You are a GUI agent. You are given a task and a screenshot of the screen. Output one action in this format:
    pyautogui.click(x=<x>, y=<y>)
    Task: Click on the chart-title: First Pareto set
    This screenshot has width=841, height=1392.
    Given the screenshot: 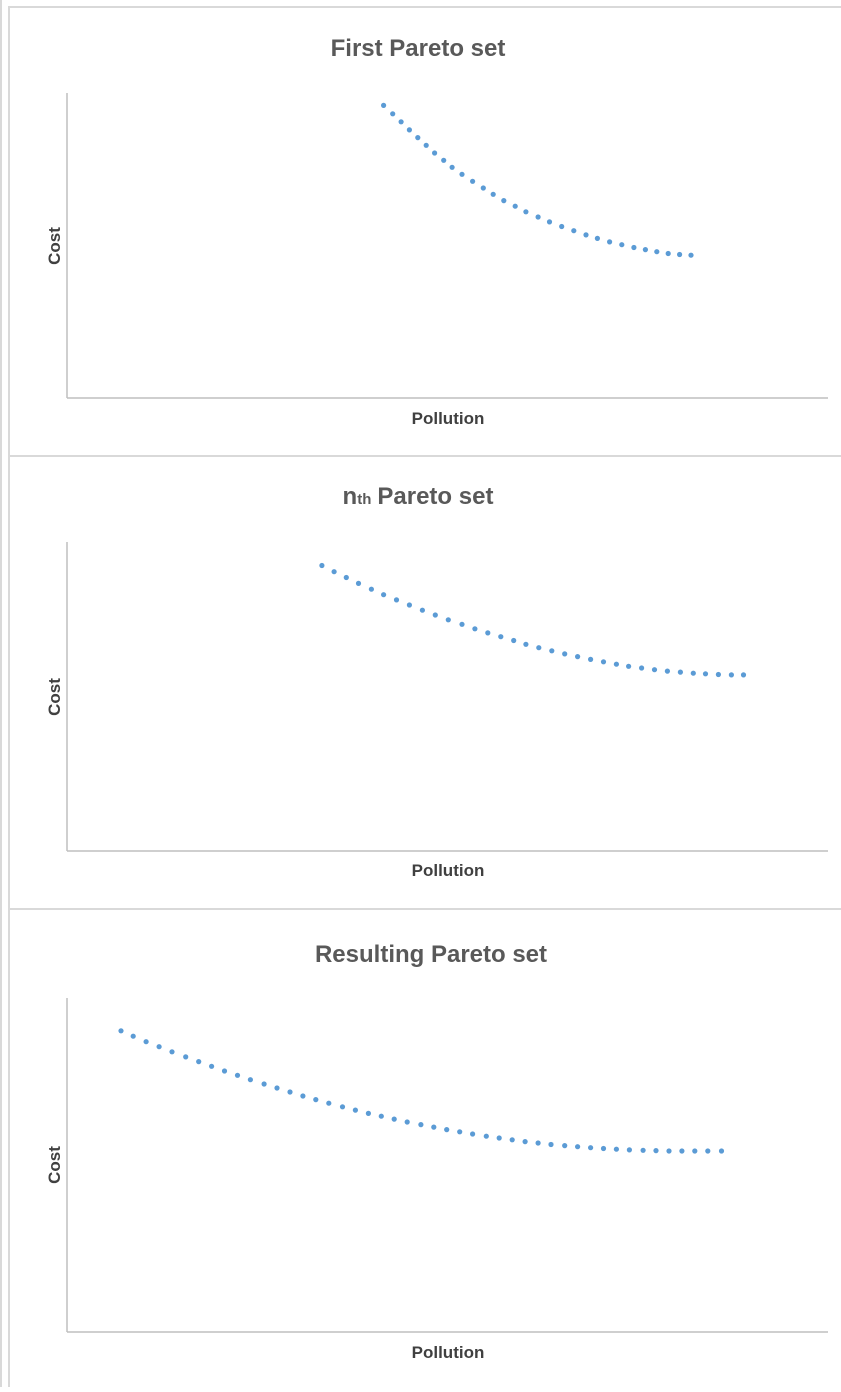 What is the action you would take?
    pyautogui.click(x=418, y=48)
    